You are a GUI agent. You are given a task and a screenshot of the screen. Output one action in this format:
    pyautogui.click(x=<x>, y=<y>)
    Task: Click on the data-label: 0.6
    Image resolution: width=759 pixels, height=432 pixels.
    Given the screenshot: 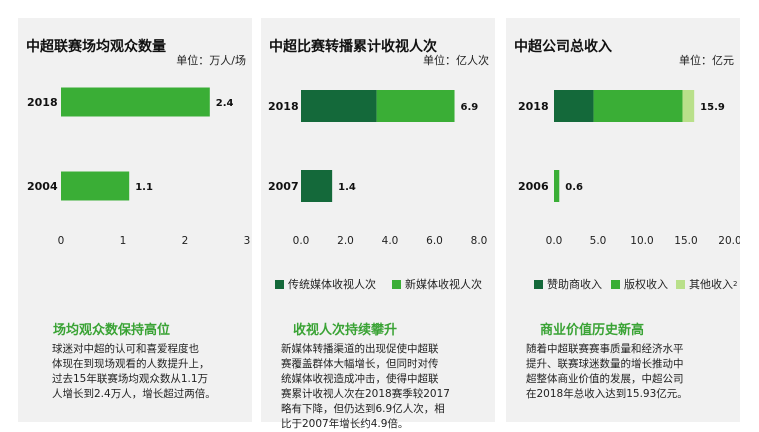 What is the action you would take?
    pyautogui.click(x=574, y=187)
    